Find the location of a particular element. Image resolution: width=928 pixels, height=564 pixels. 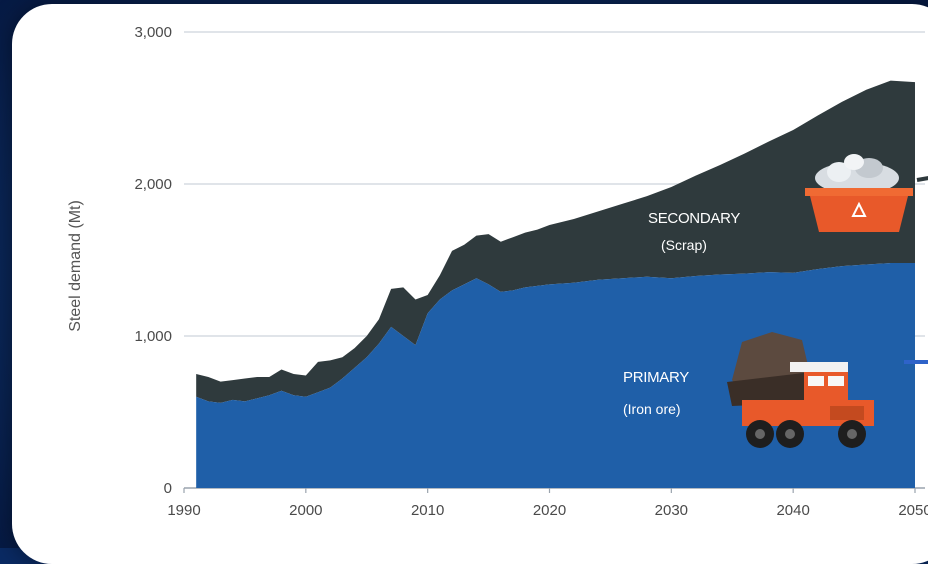

x-tick-label: 2040 is located at coordinates (792, 510).